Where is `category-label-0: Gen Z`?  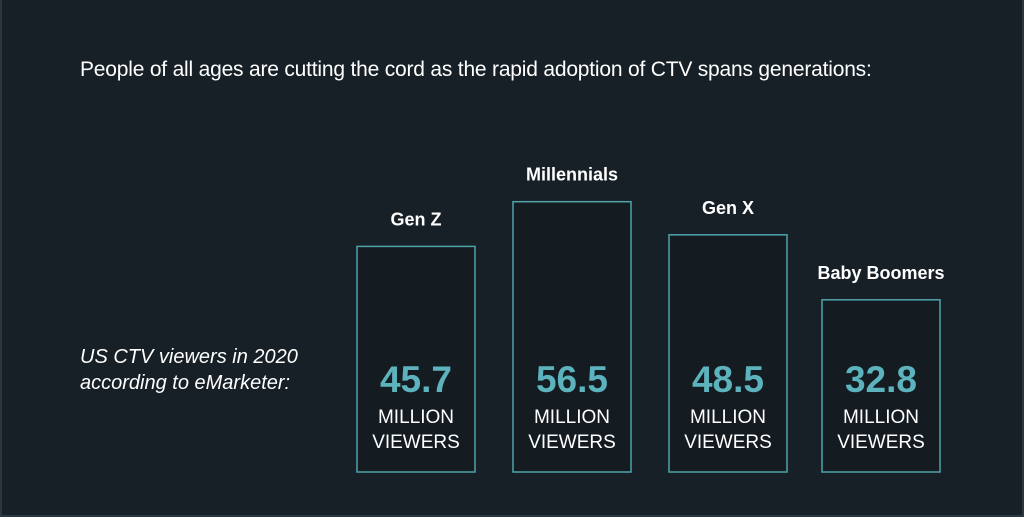 category-label-0: Gen Z is located at coordinates (415, 219).